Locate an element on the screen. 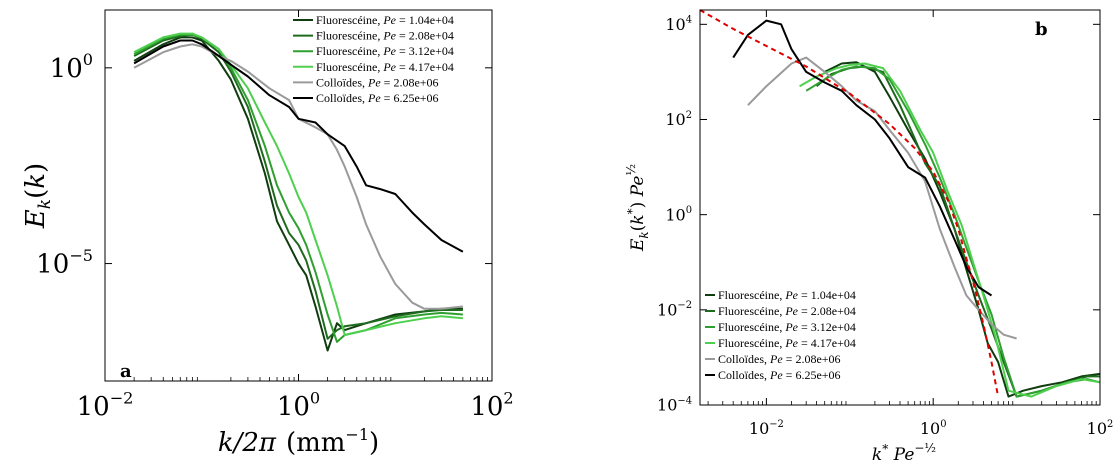 The image size is (1115, 466). y-tick-label: 10⁻⁴ is located at coordinates (674, 404).